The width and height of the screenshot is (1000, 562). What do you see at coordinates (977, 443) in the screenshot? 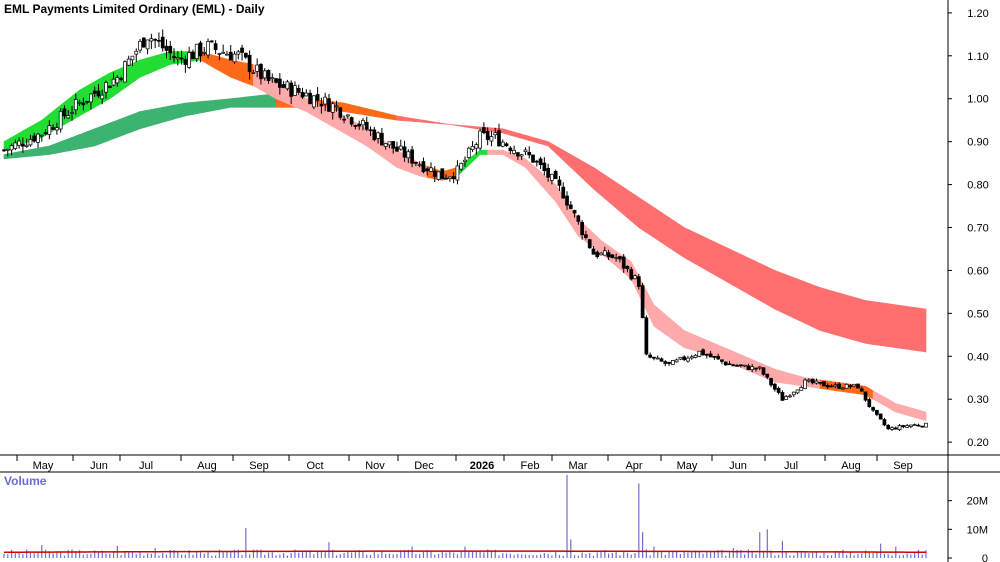
I see `price-tick-label: 0.20` at bounding box center [977, 443].